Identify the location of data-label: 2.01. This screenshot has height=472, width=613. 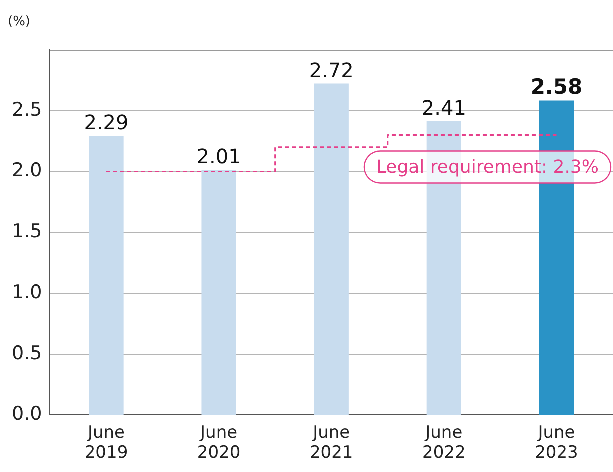
(219, 156).